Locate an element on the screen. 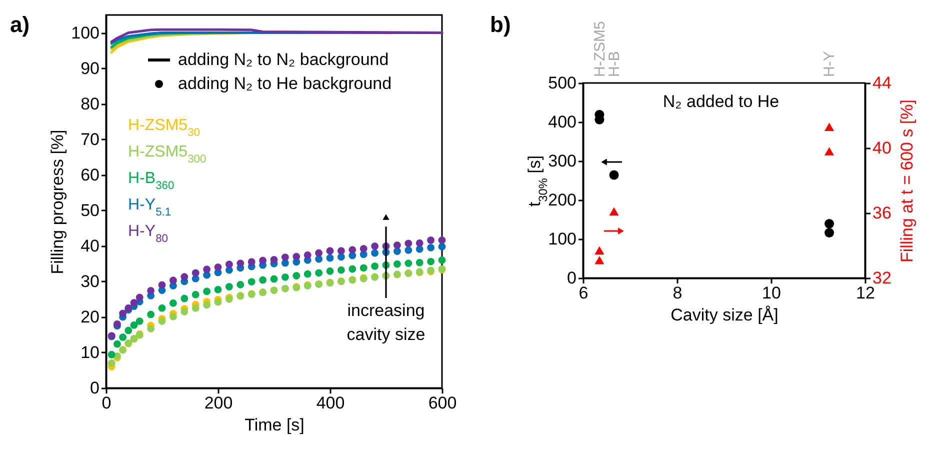 The width and height of the screenshot is (940, 458). y2-tick-label: 32 is located at coordinates (882, 278).